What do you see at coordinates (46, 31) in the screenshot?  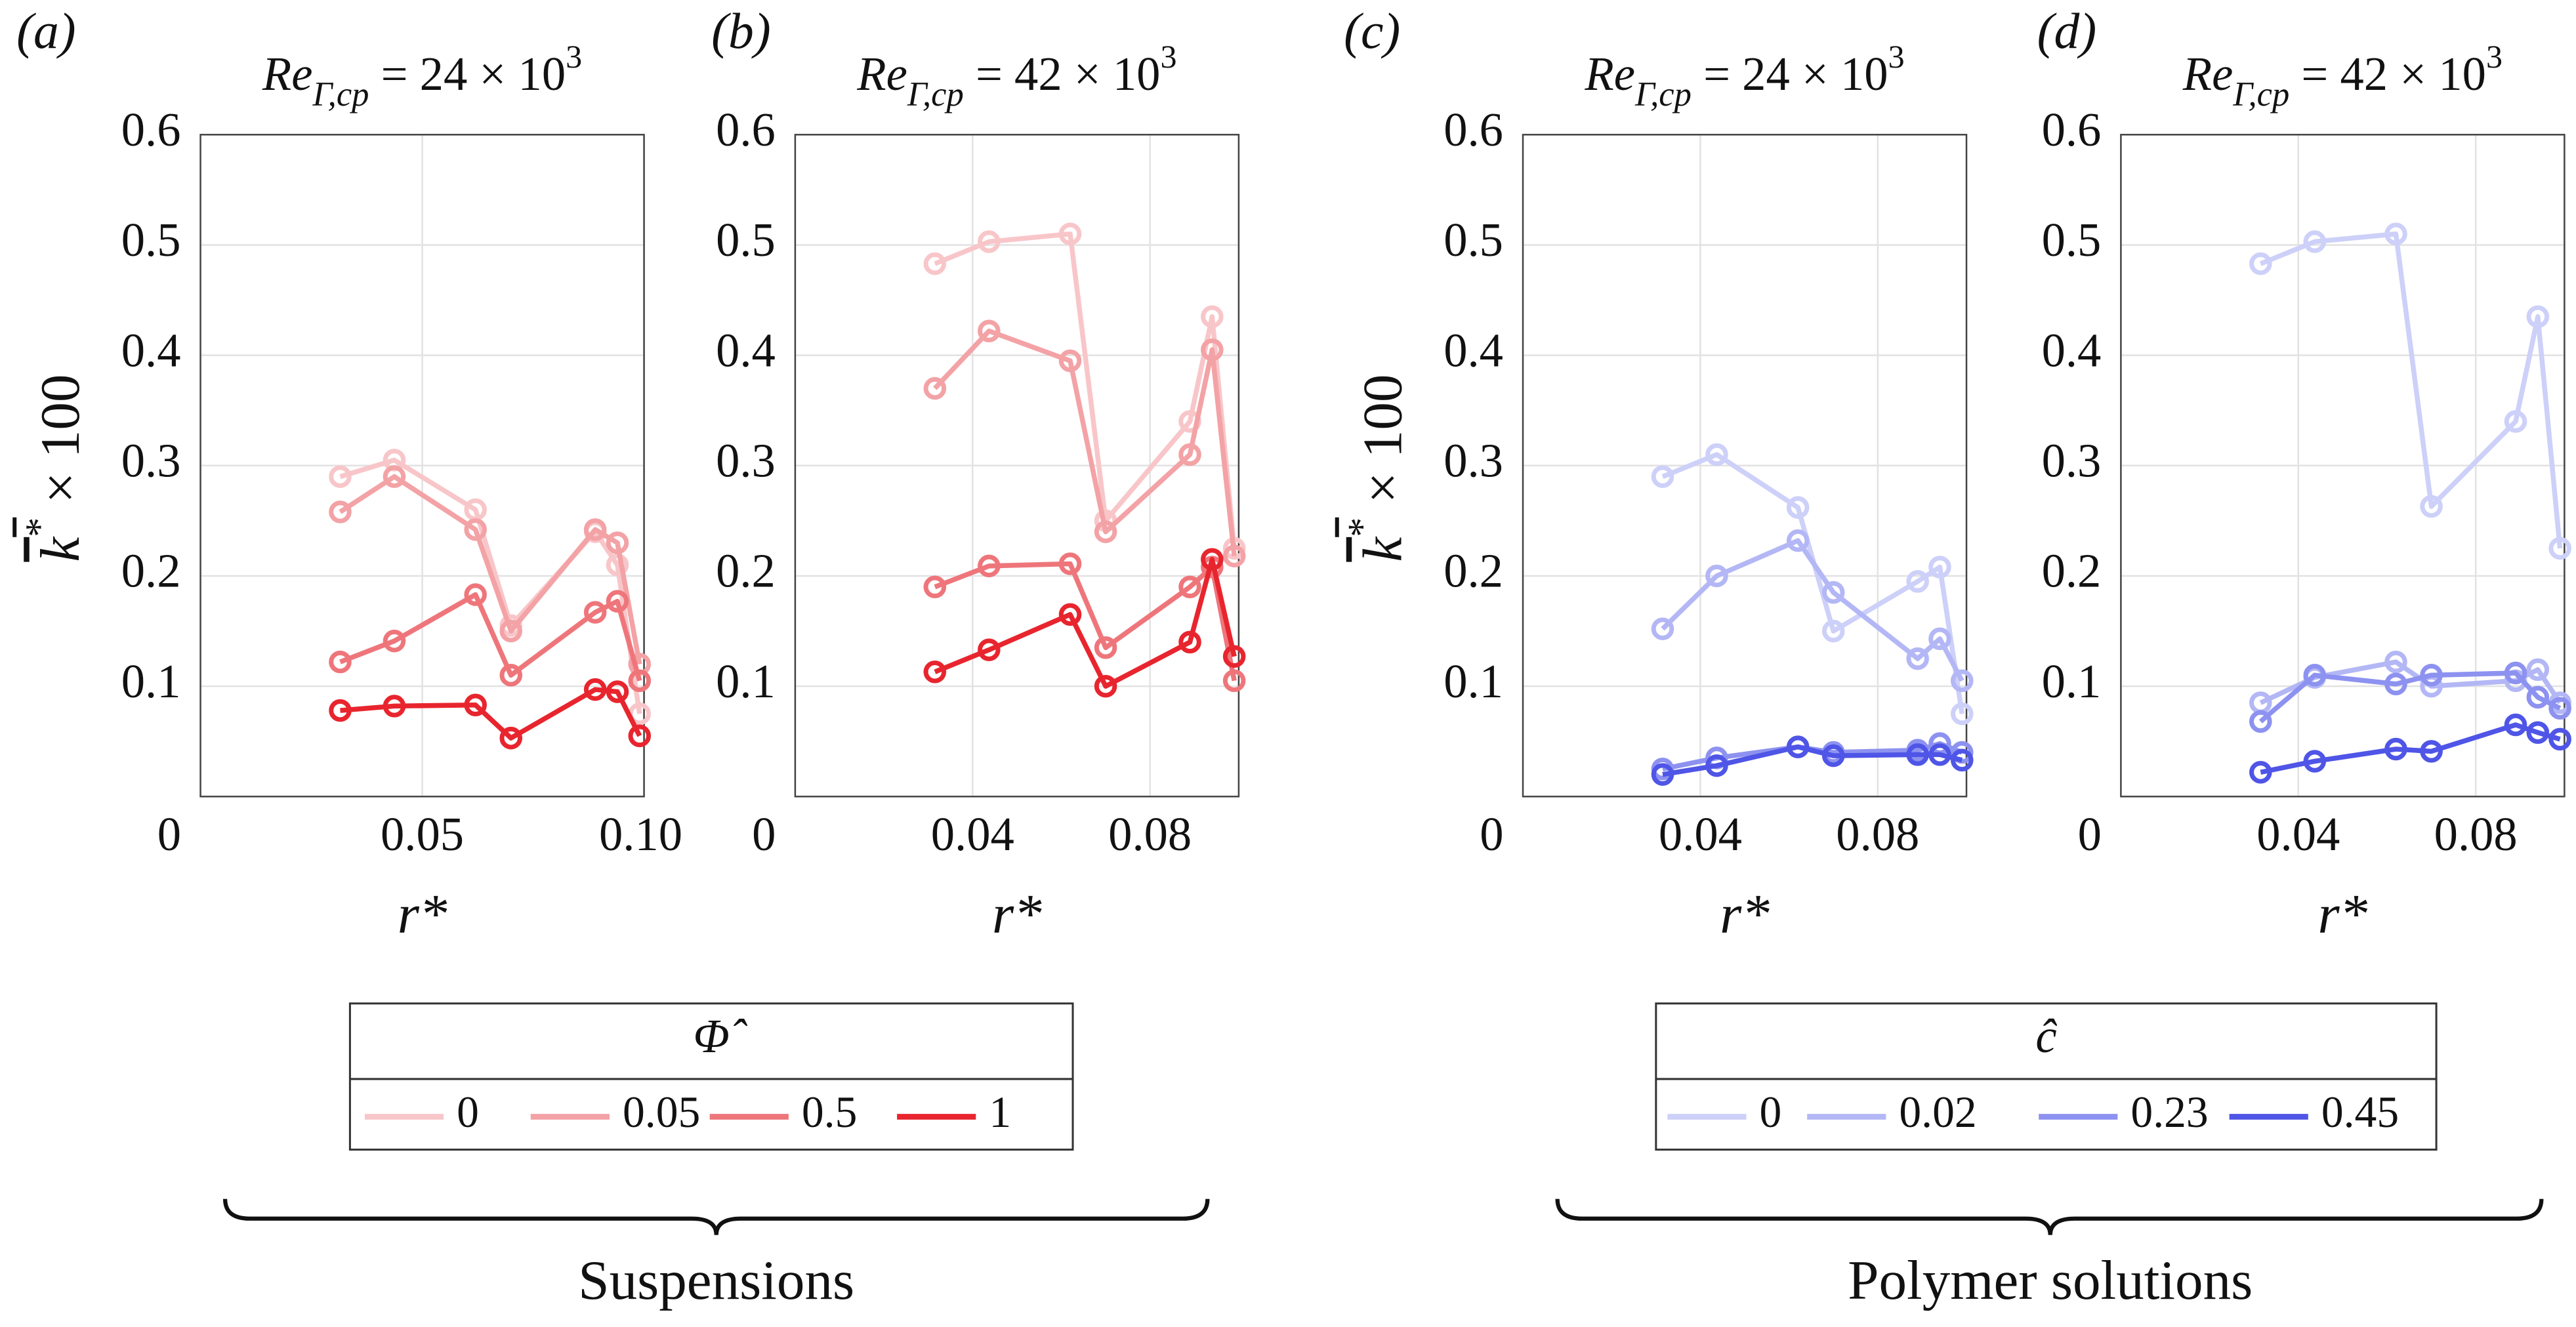 I see `panel-label: (a)` at bounding box center [46, 31].